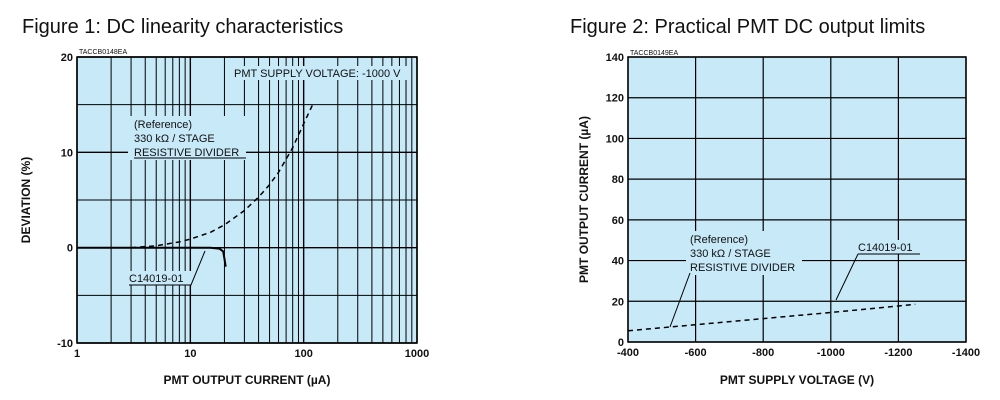 This screenshot has width=1000, height=400. What do you see at coordinates (966, 353) in the screenshot?
I see `figure2-x-tick-label: -1400` at bounding box center [966, 353].